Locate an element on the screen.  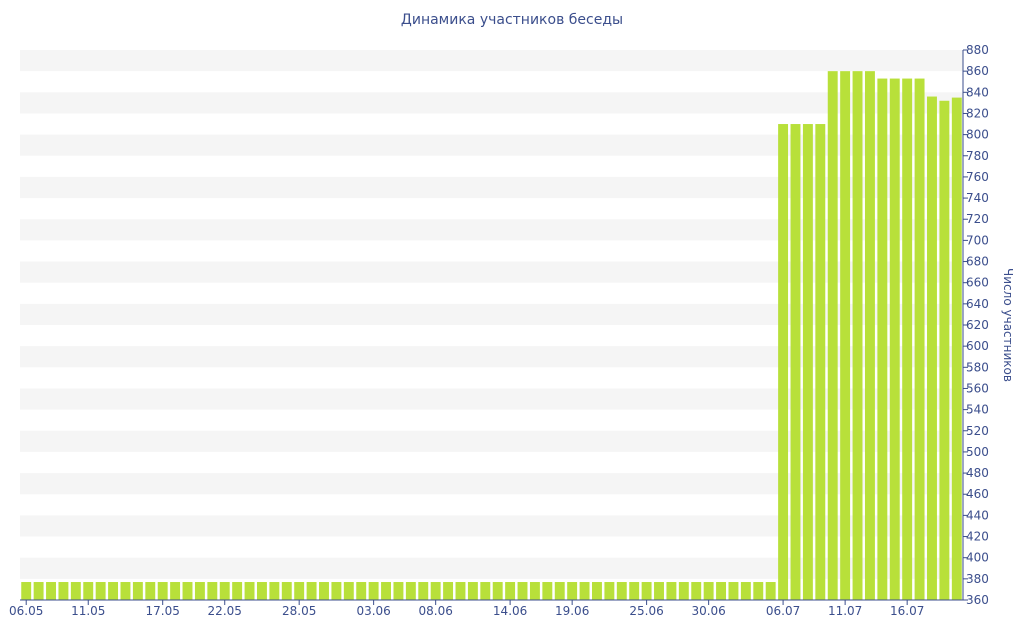
y-tick-label: 460 is located at coordinates (977, 494).